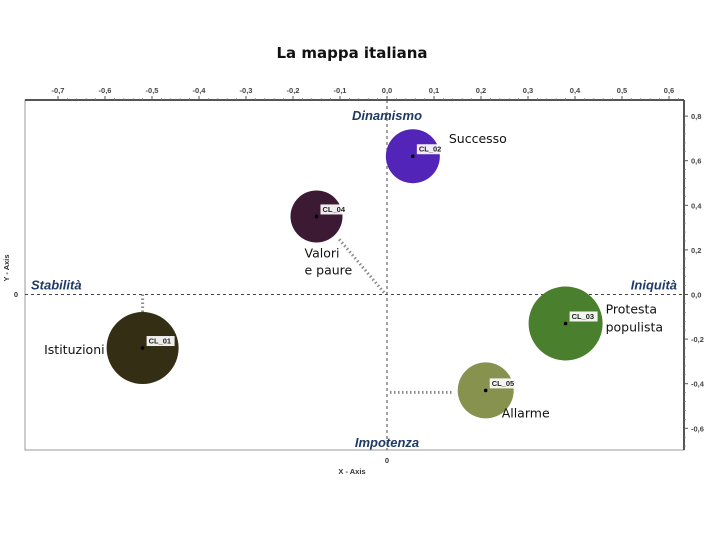 The height and width of the screenshot is (540, 720). What do you see at coordinates (105, 90) in the screenshot?
I see `x-tick-label: -0,6` at bounding box center [105, 90].